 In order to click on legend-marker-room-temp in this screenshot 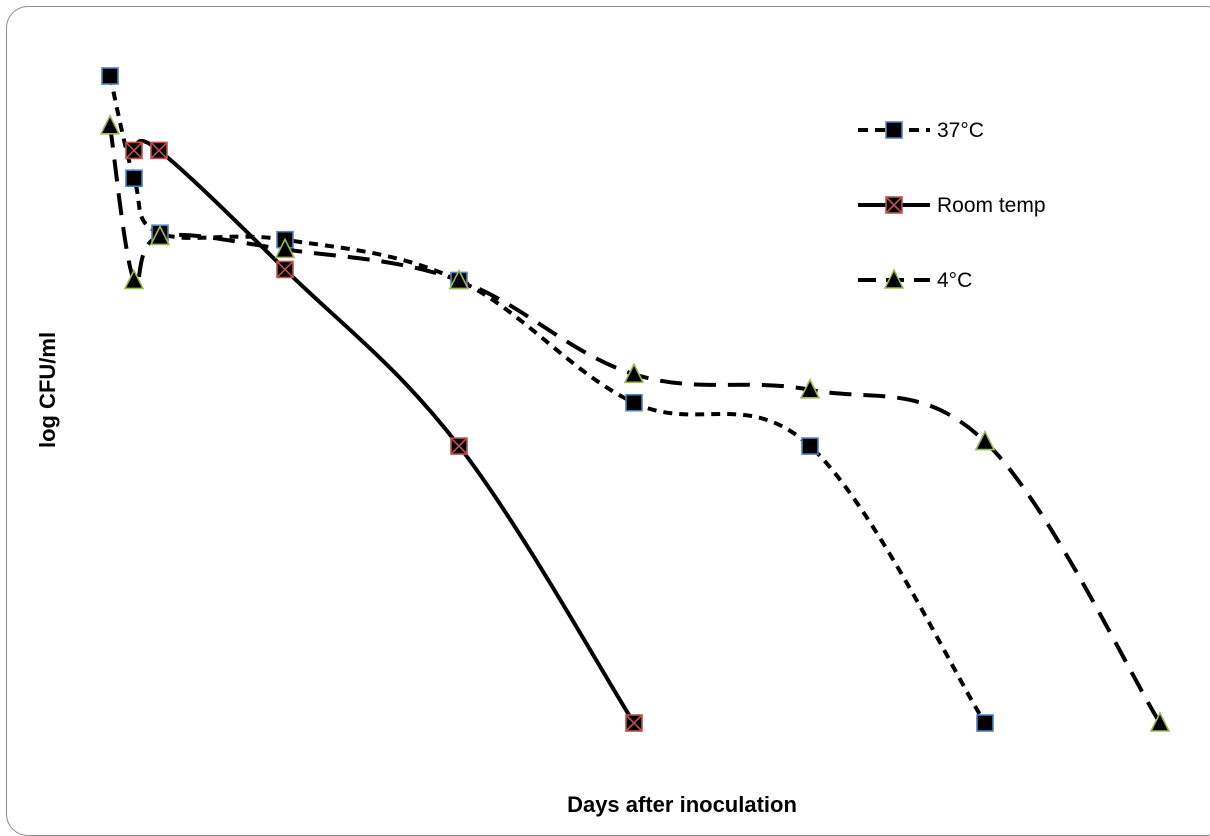, I will do `click(894, 205)`.